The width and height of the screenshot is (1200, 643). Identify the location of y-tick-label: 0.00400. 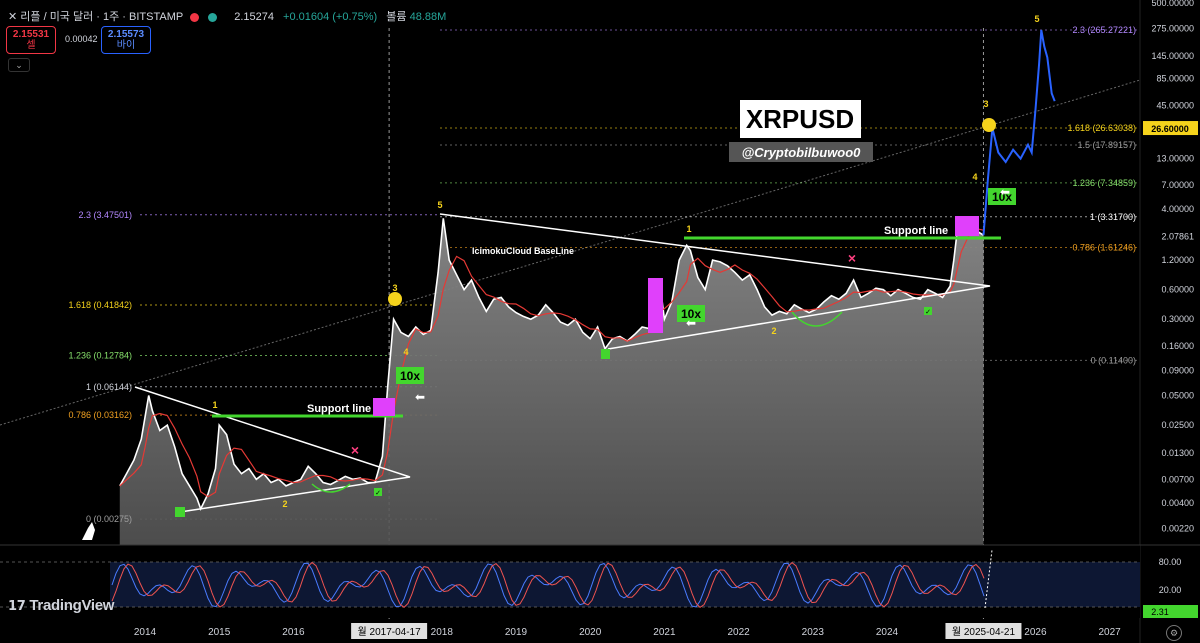
(1177, 503).